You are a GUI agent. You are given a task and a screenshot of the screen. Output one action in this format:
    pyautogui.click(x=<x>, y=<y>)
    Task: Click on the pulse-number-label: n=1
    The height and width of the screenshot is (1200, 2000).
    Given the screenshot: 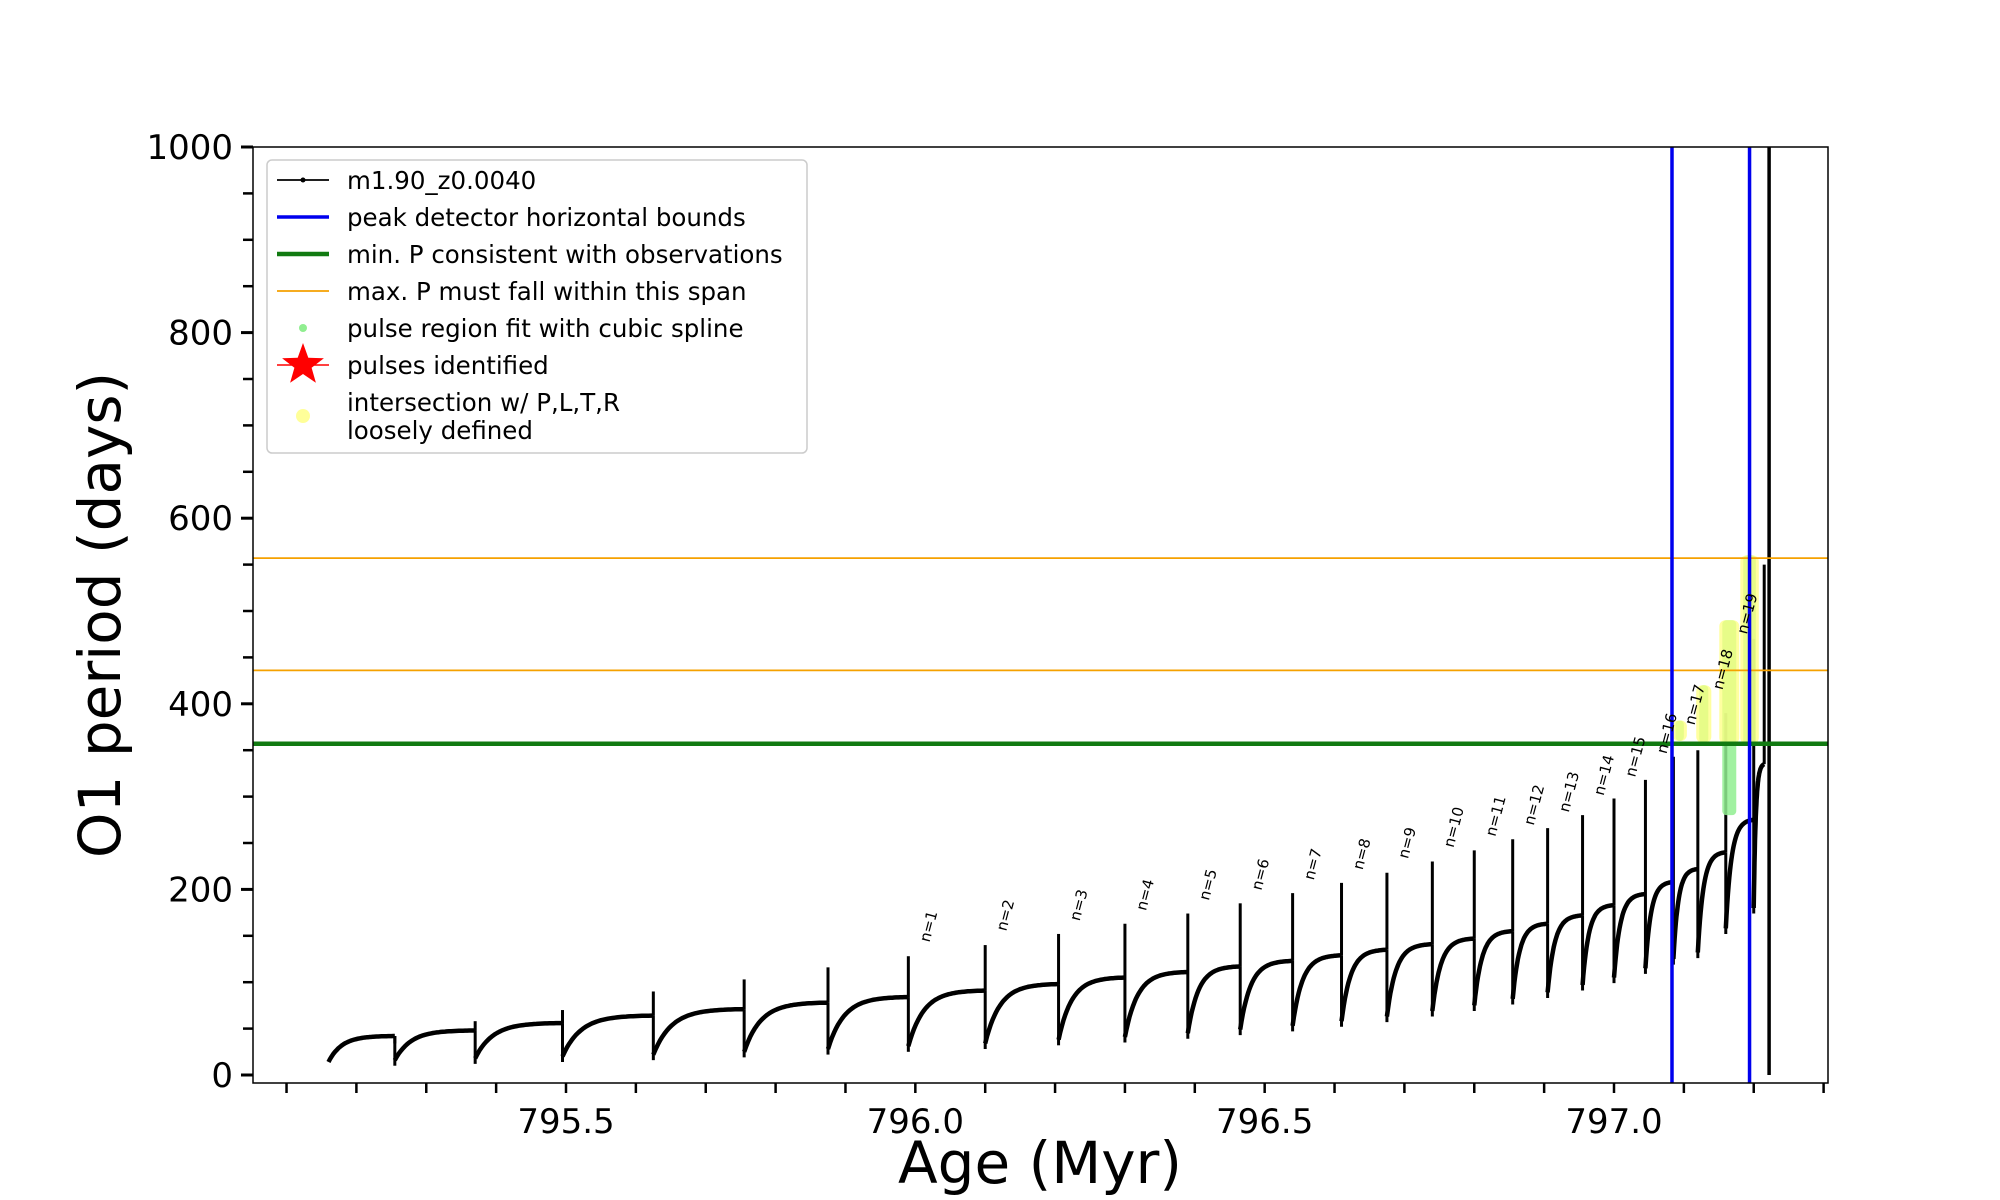 What is the action you would take?
    pyautogui.click(x=929, y=926)
    